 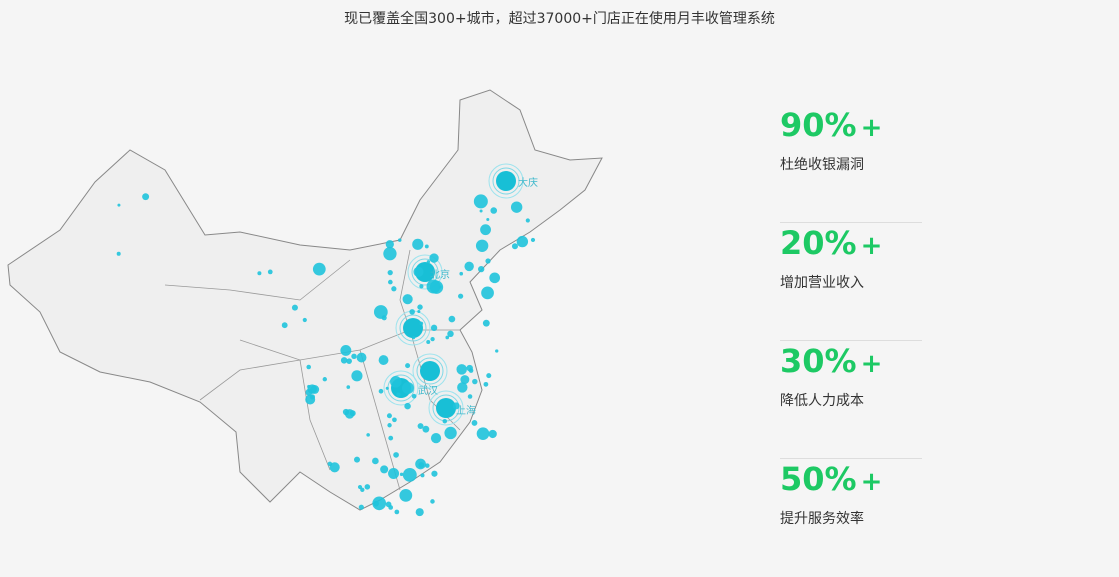 I want to click on stat-number: 30%, so click(x=818, y=361).